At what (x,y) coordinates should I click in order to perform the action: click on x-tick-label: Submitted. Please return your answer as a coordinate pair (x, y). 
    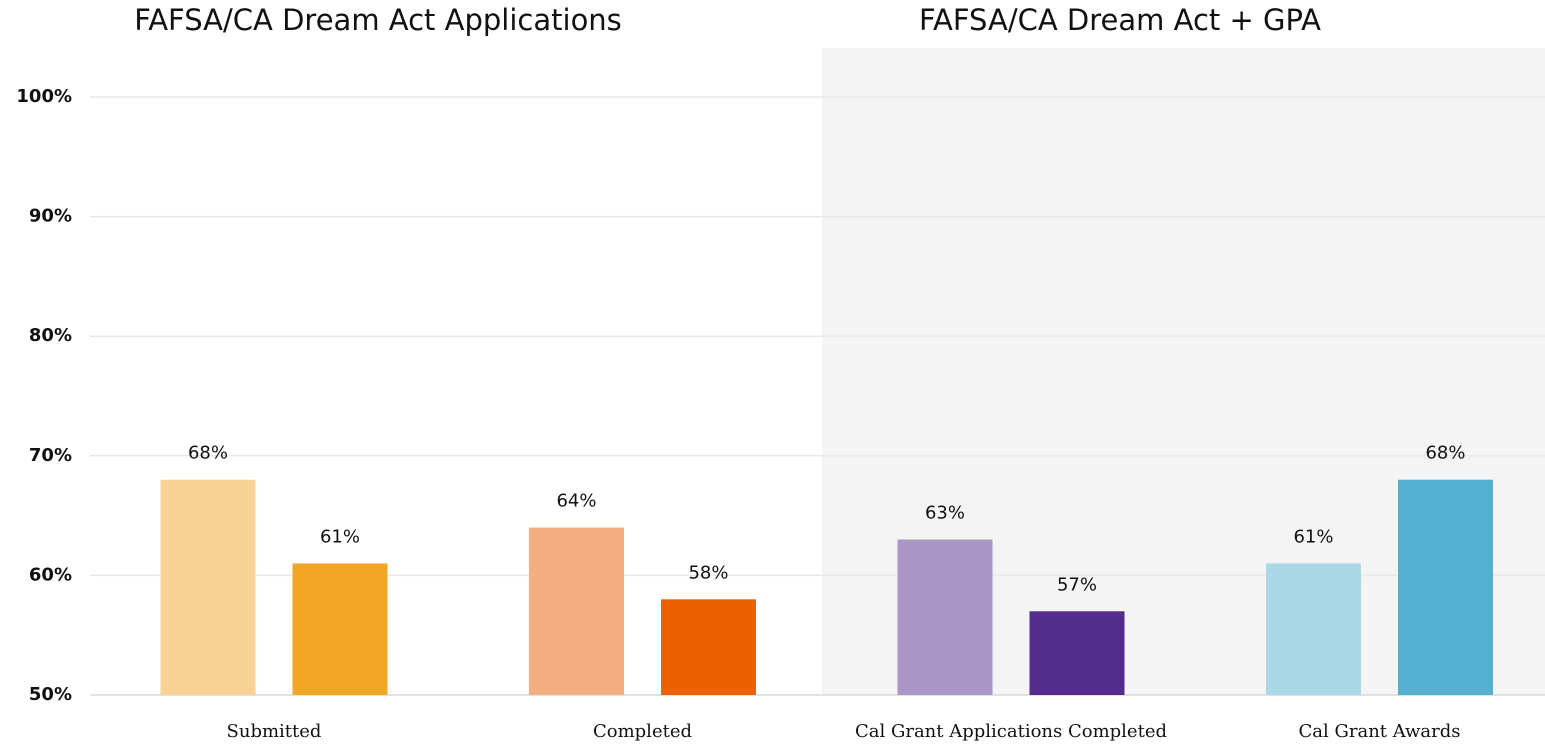
    Looking at the image, I should click on (274, 731).